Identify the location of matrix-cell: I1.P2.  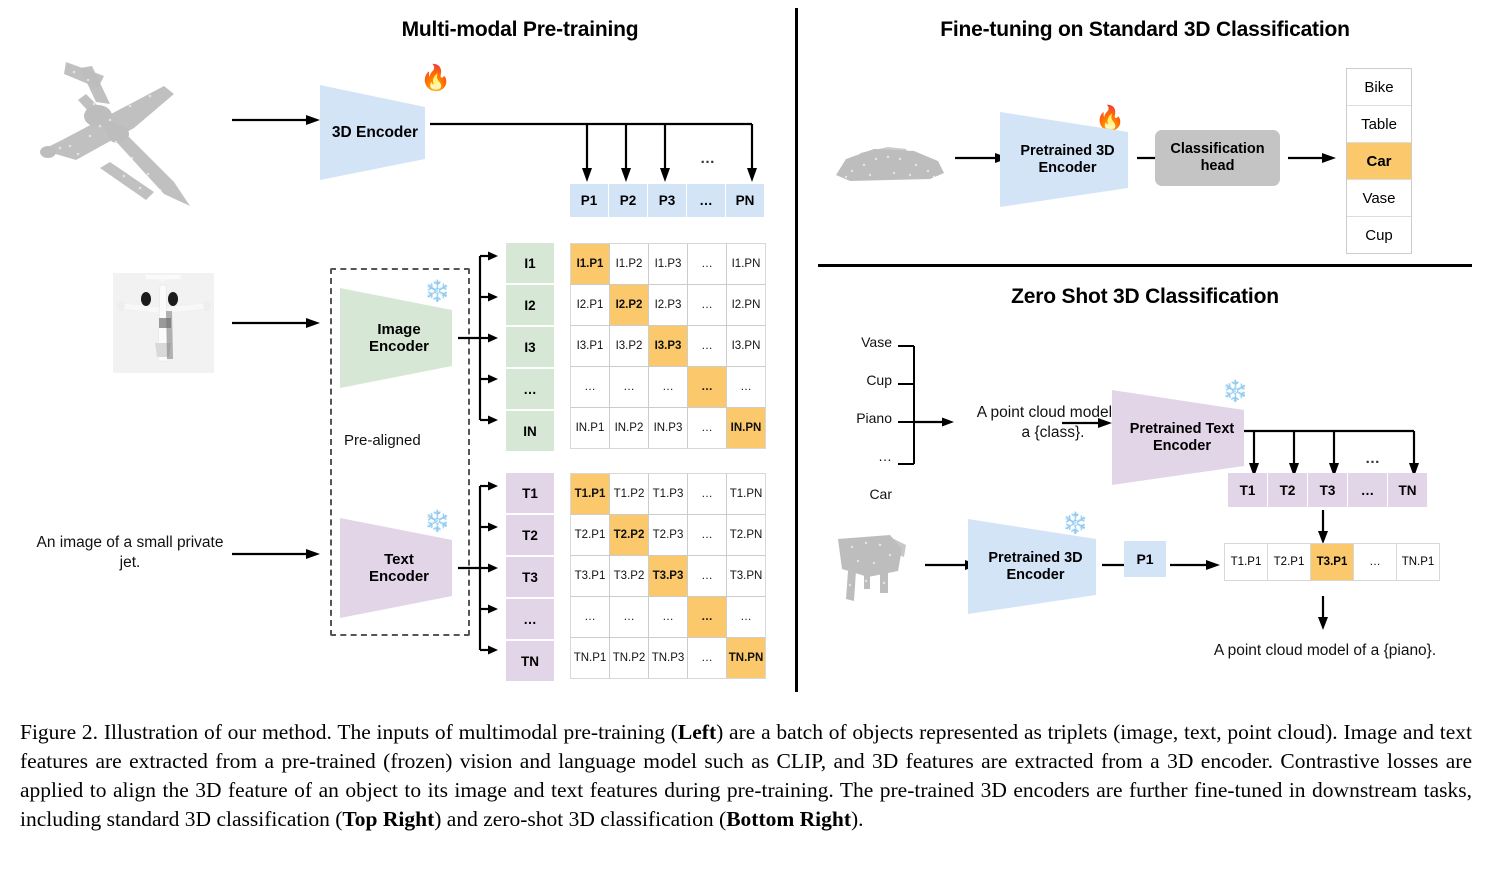
(629, 264).